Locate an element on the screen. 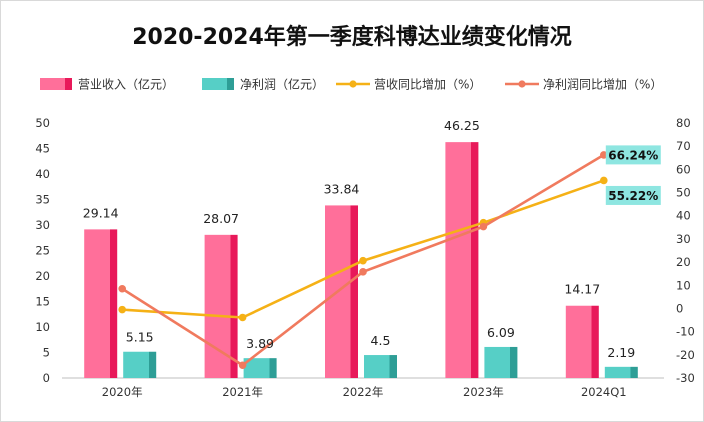  right-tick-label: 20 is located at coordinates (683, 262).